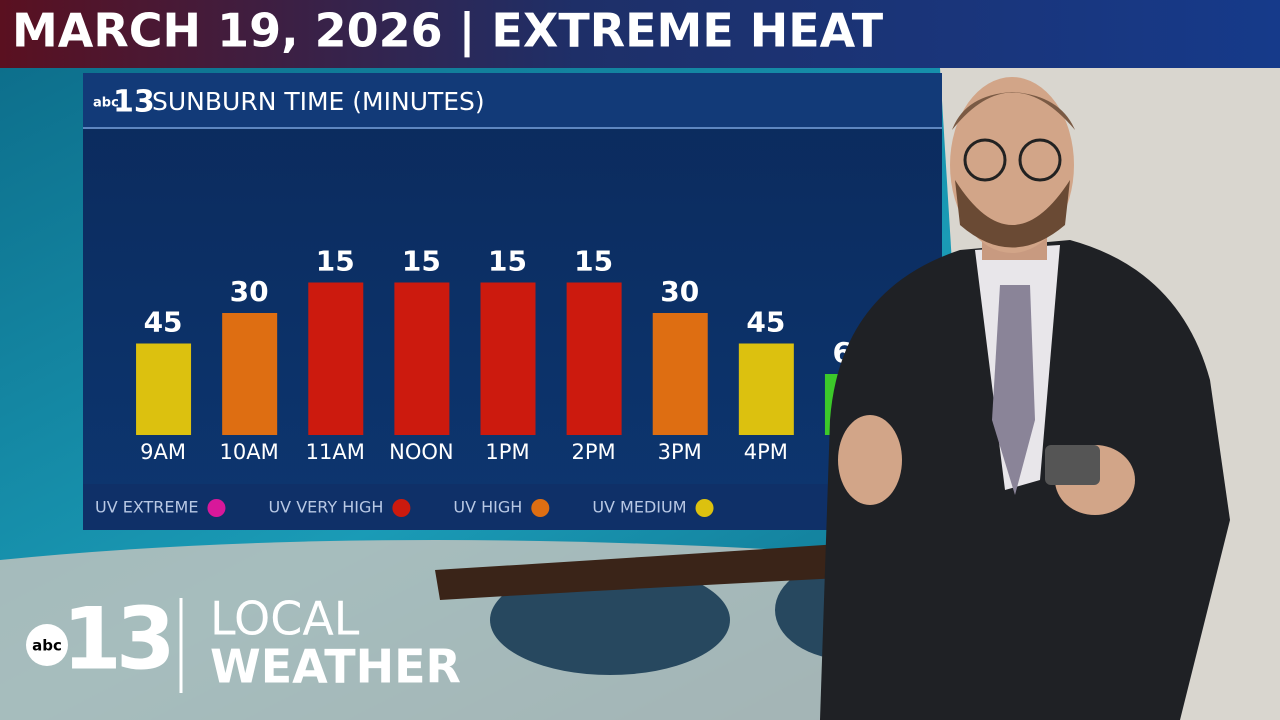 Image resolution: width=1280 pixels, height=720 pixels. What do you see at coordinates (163, 452) in the screenshot?
I see `x-tick-label: 9AM` at bounding box center [163, 452].